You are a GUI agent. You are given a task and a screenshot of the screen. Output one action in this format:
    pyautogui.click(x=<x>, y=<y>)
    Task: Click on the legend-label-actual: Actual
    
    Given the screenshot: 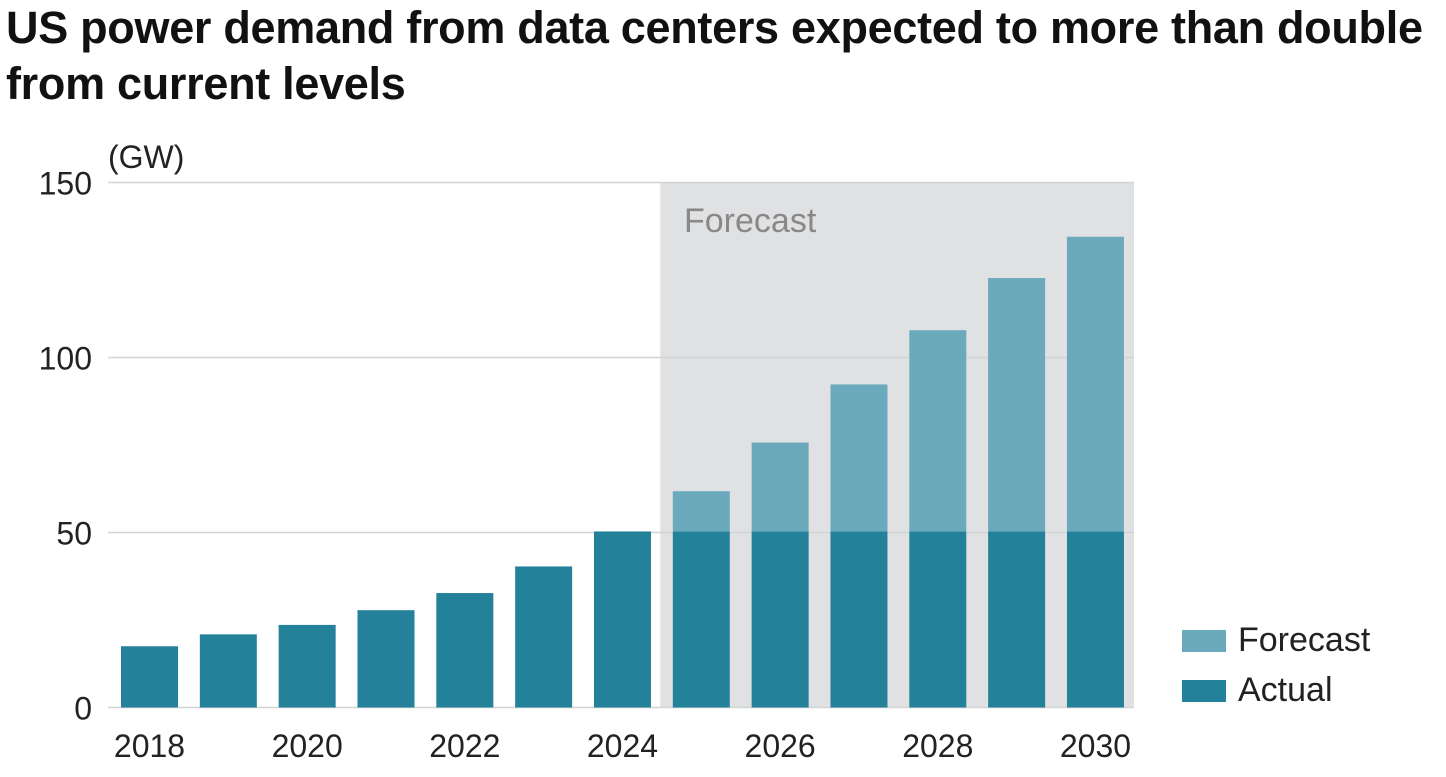 What is the action you would take?
    pyautogui.click(x=1285, y=690)
    